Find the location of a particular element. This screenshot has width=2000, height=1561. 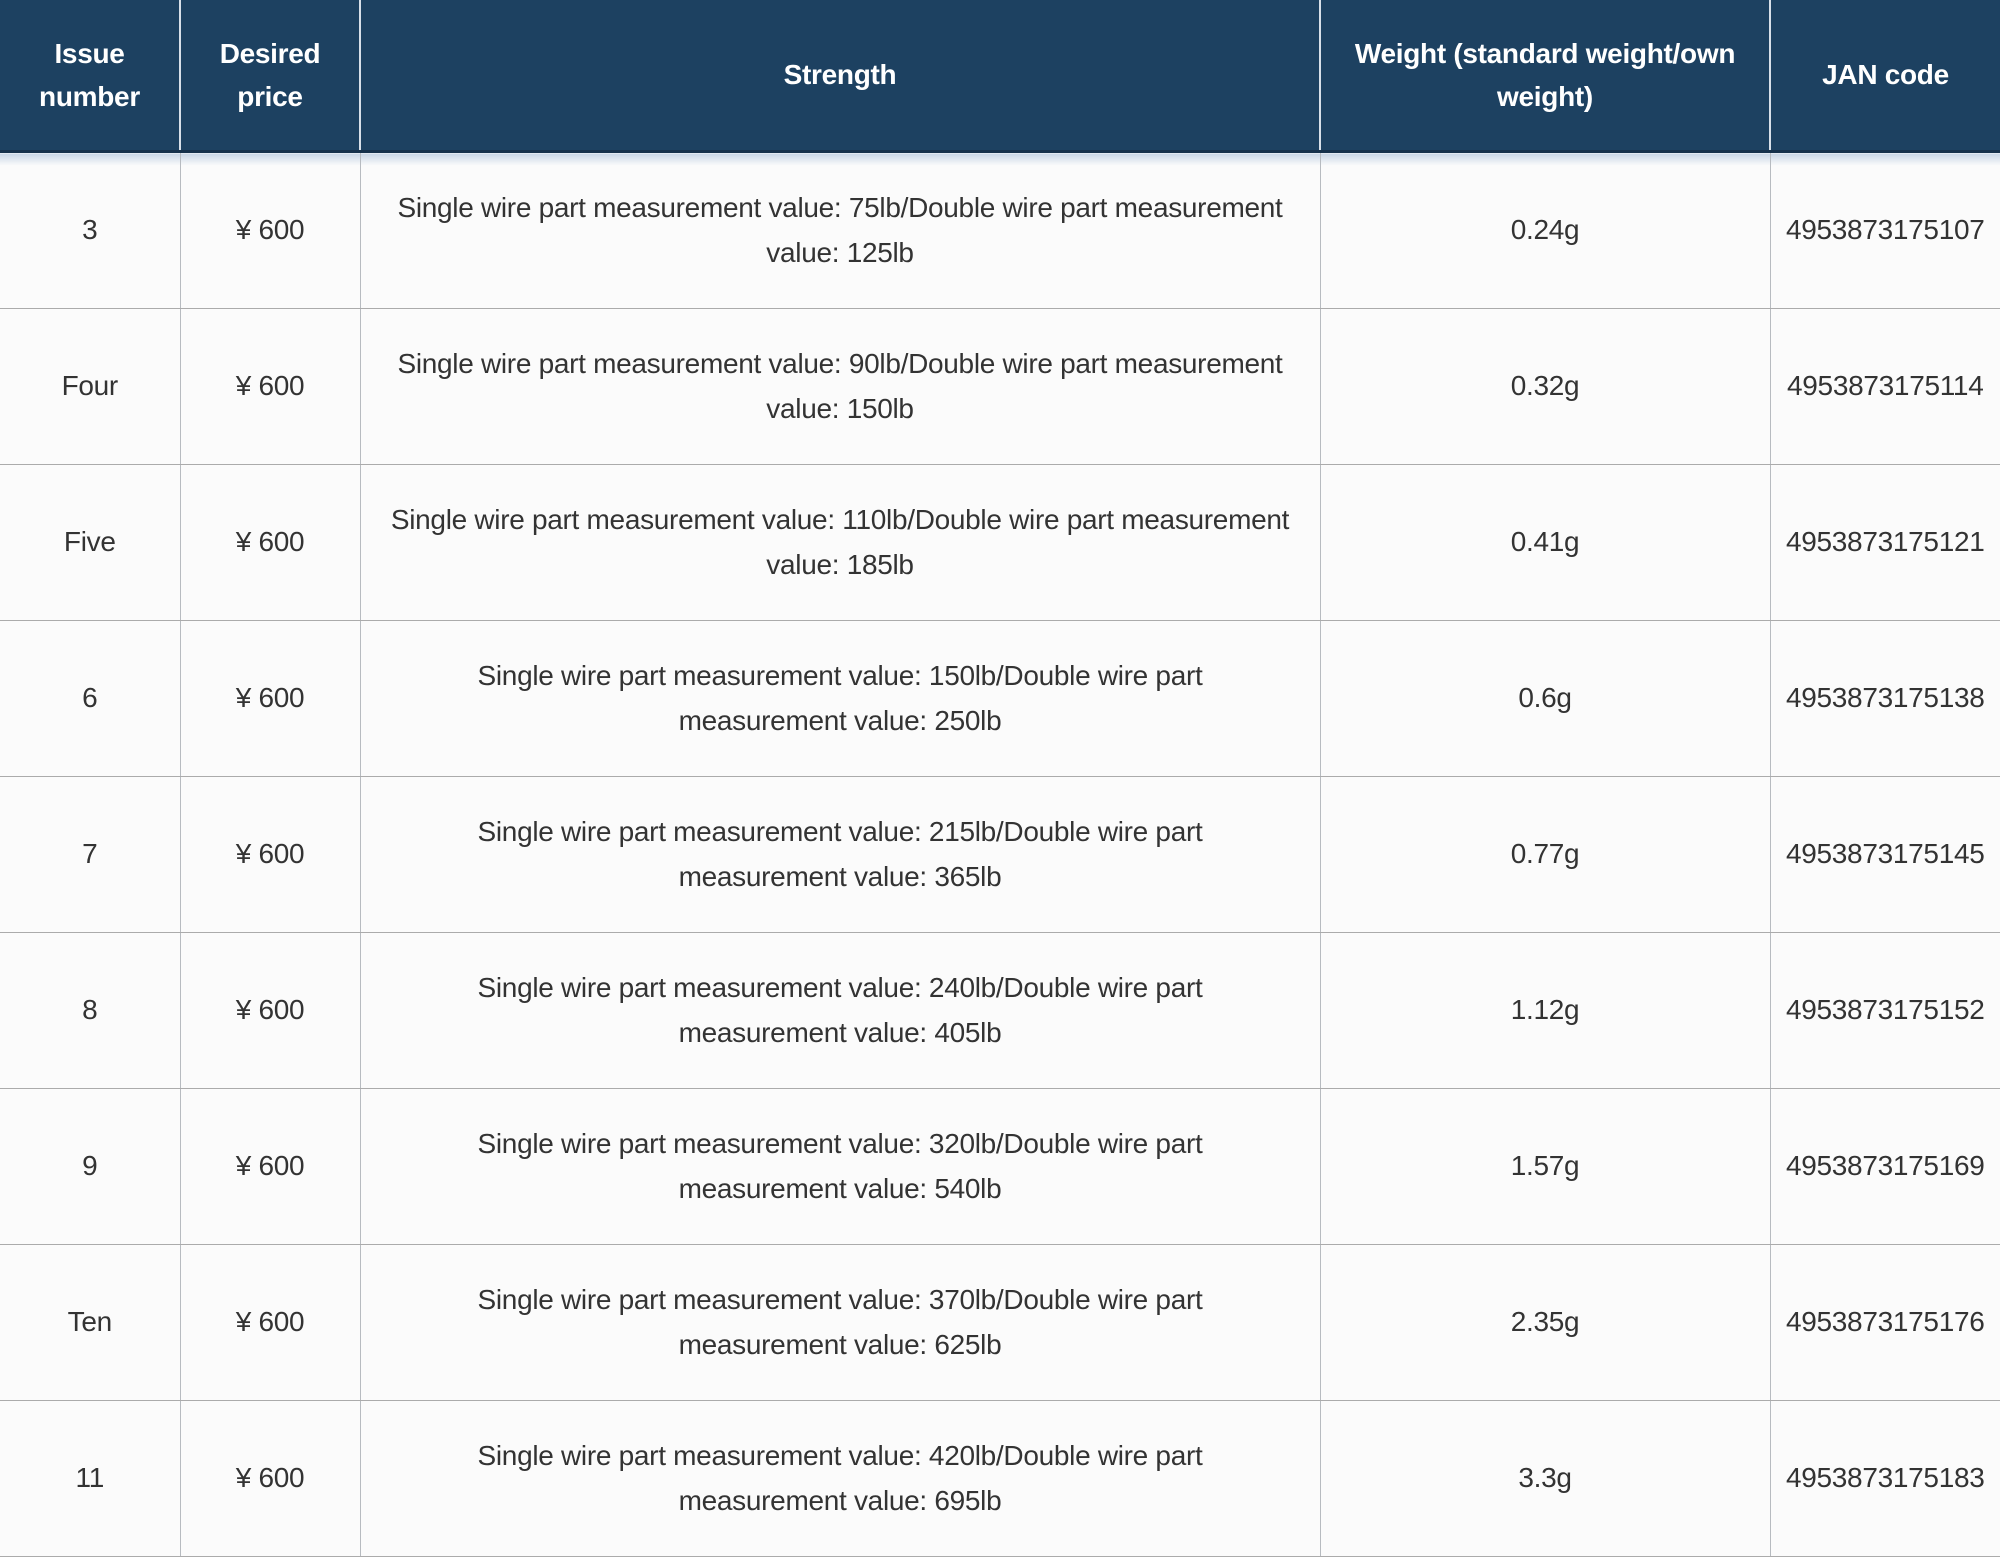

cell-issue-number: Four is located at coordinates (90, 386).